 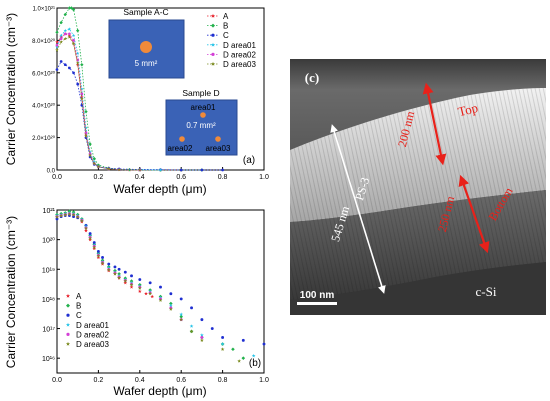 What do you see at coordinates (181, 177) in the screenshot?
I see `chart-a-xtick-label: 0.6` at bounding box center [181, 177].